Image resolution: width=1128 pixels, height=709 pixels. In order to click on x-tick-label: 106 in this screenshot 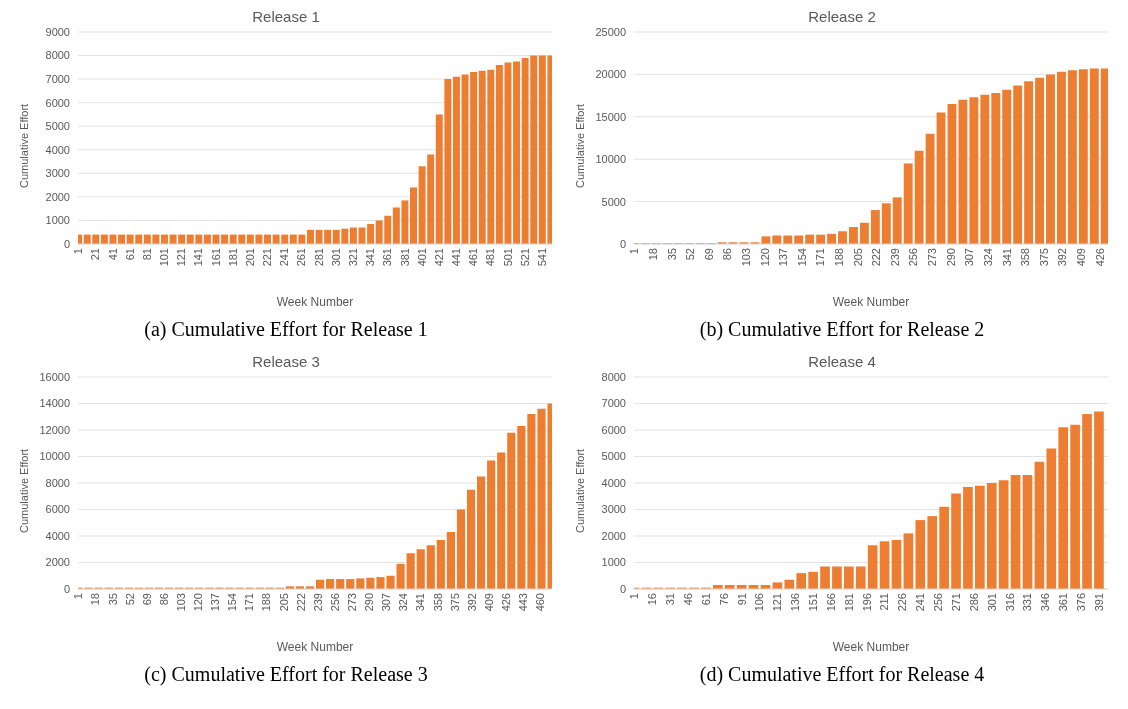, I will do `click(759, 602)`.